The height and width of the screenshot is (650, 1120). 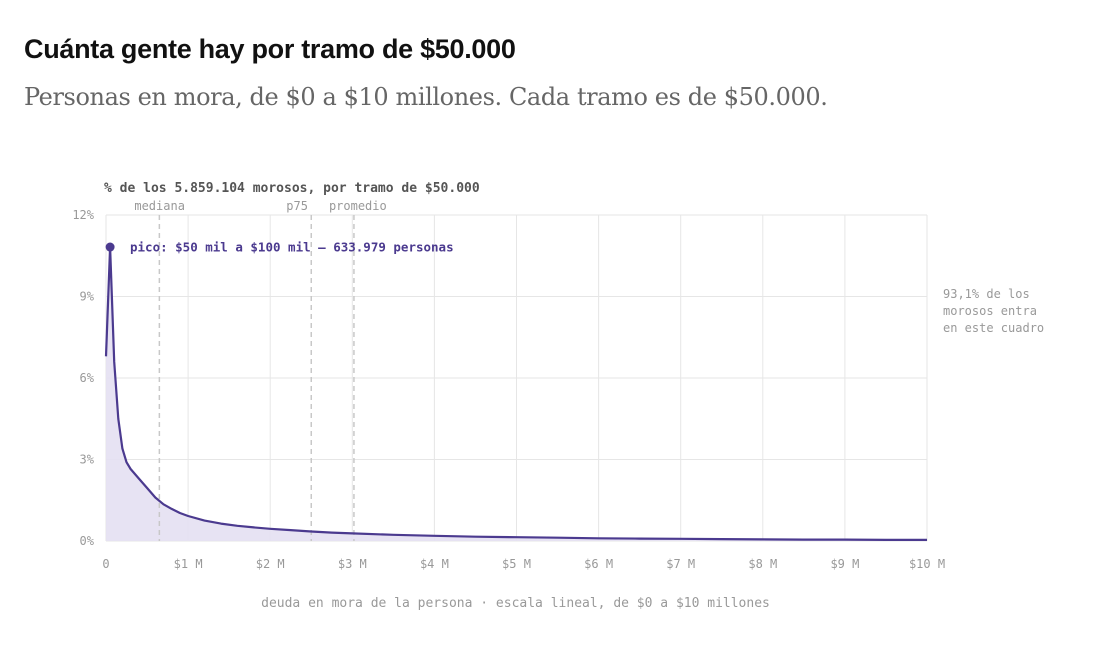 I want to click on y-tick-label: 6%, so click(x=87, y=378).